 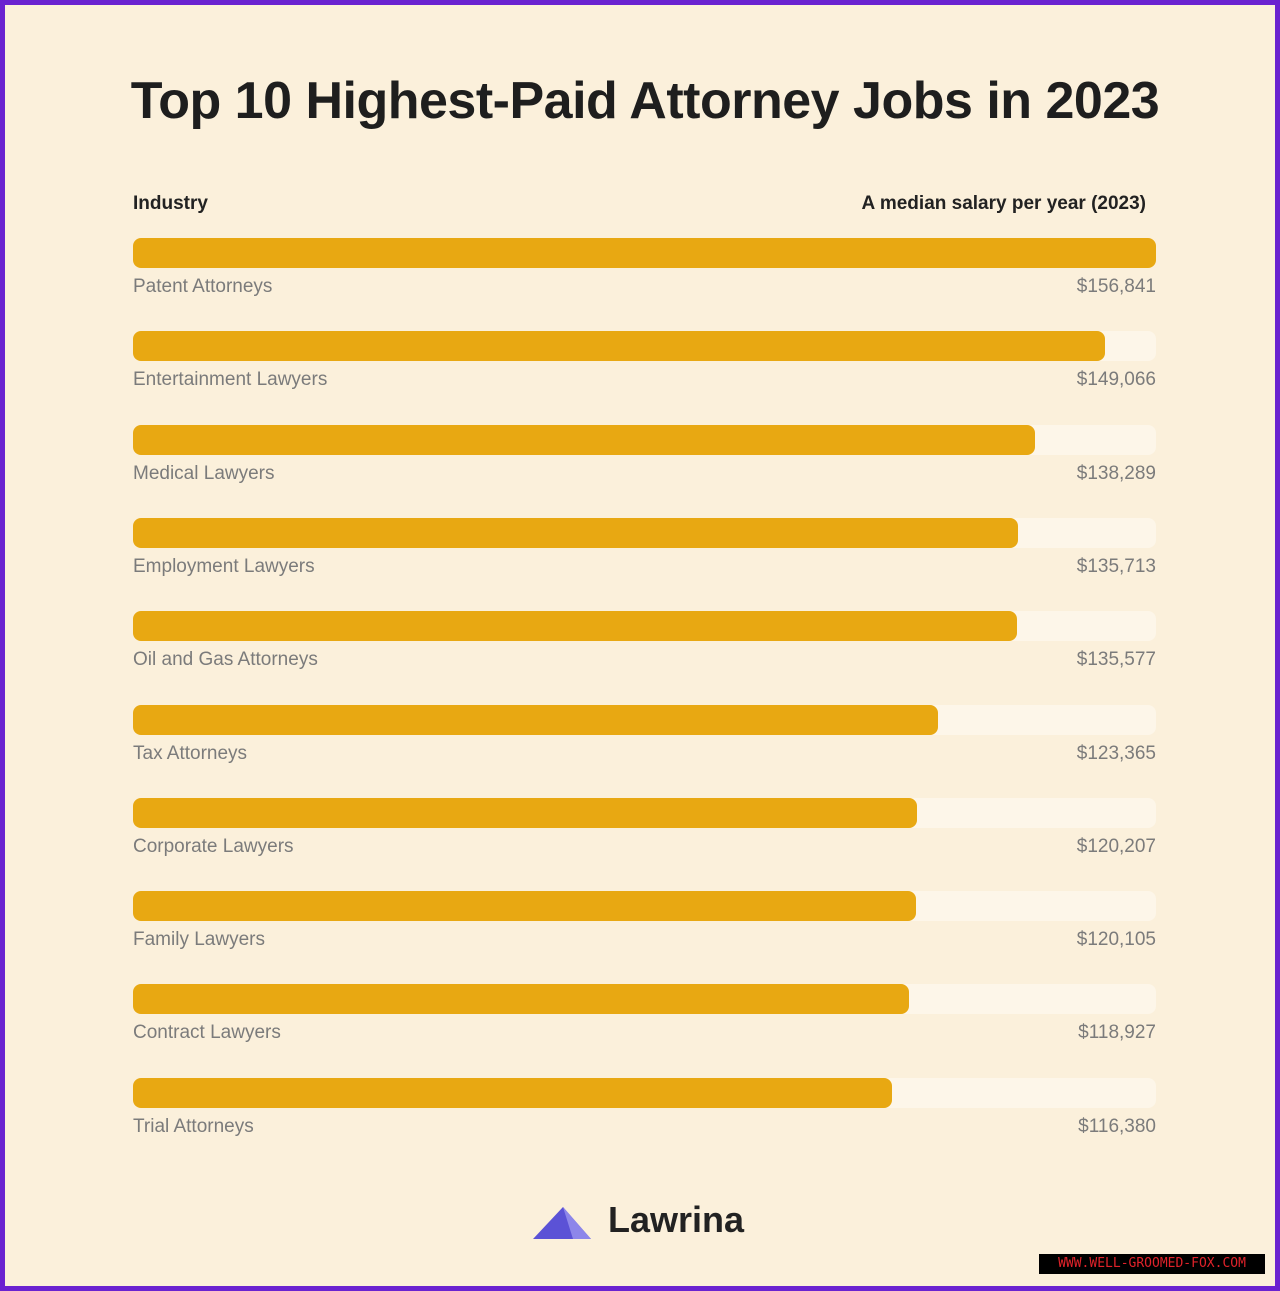 I want to click on bar-row: Trial Attorneys $116,380, so click(x=644, y=1112).